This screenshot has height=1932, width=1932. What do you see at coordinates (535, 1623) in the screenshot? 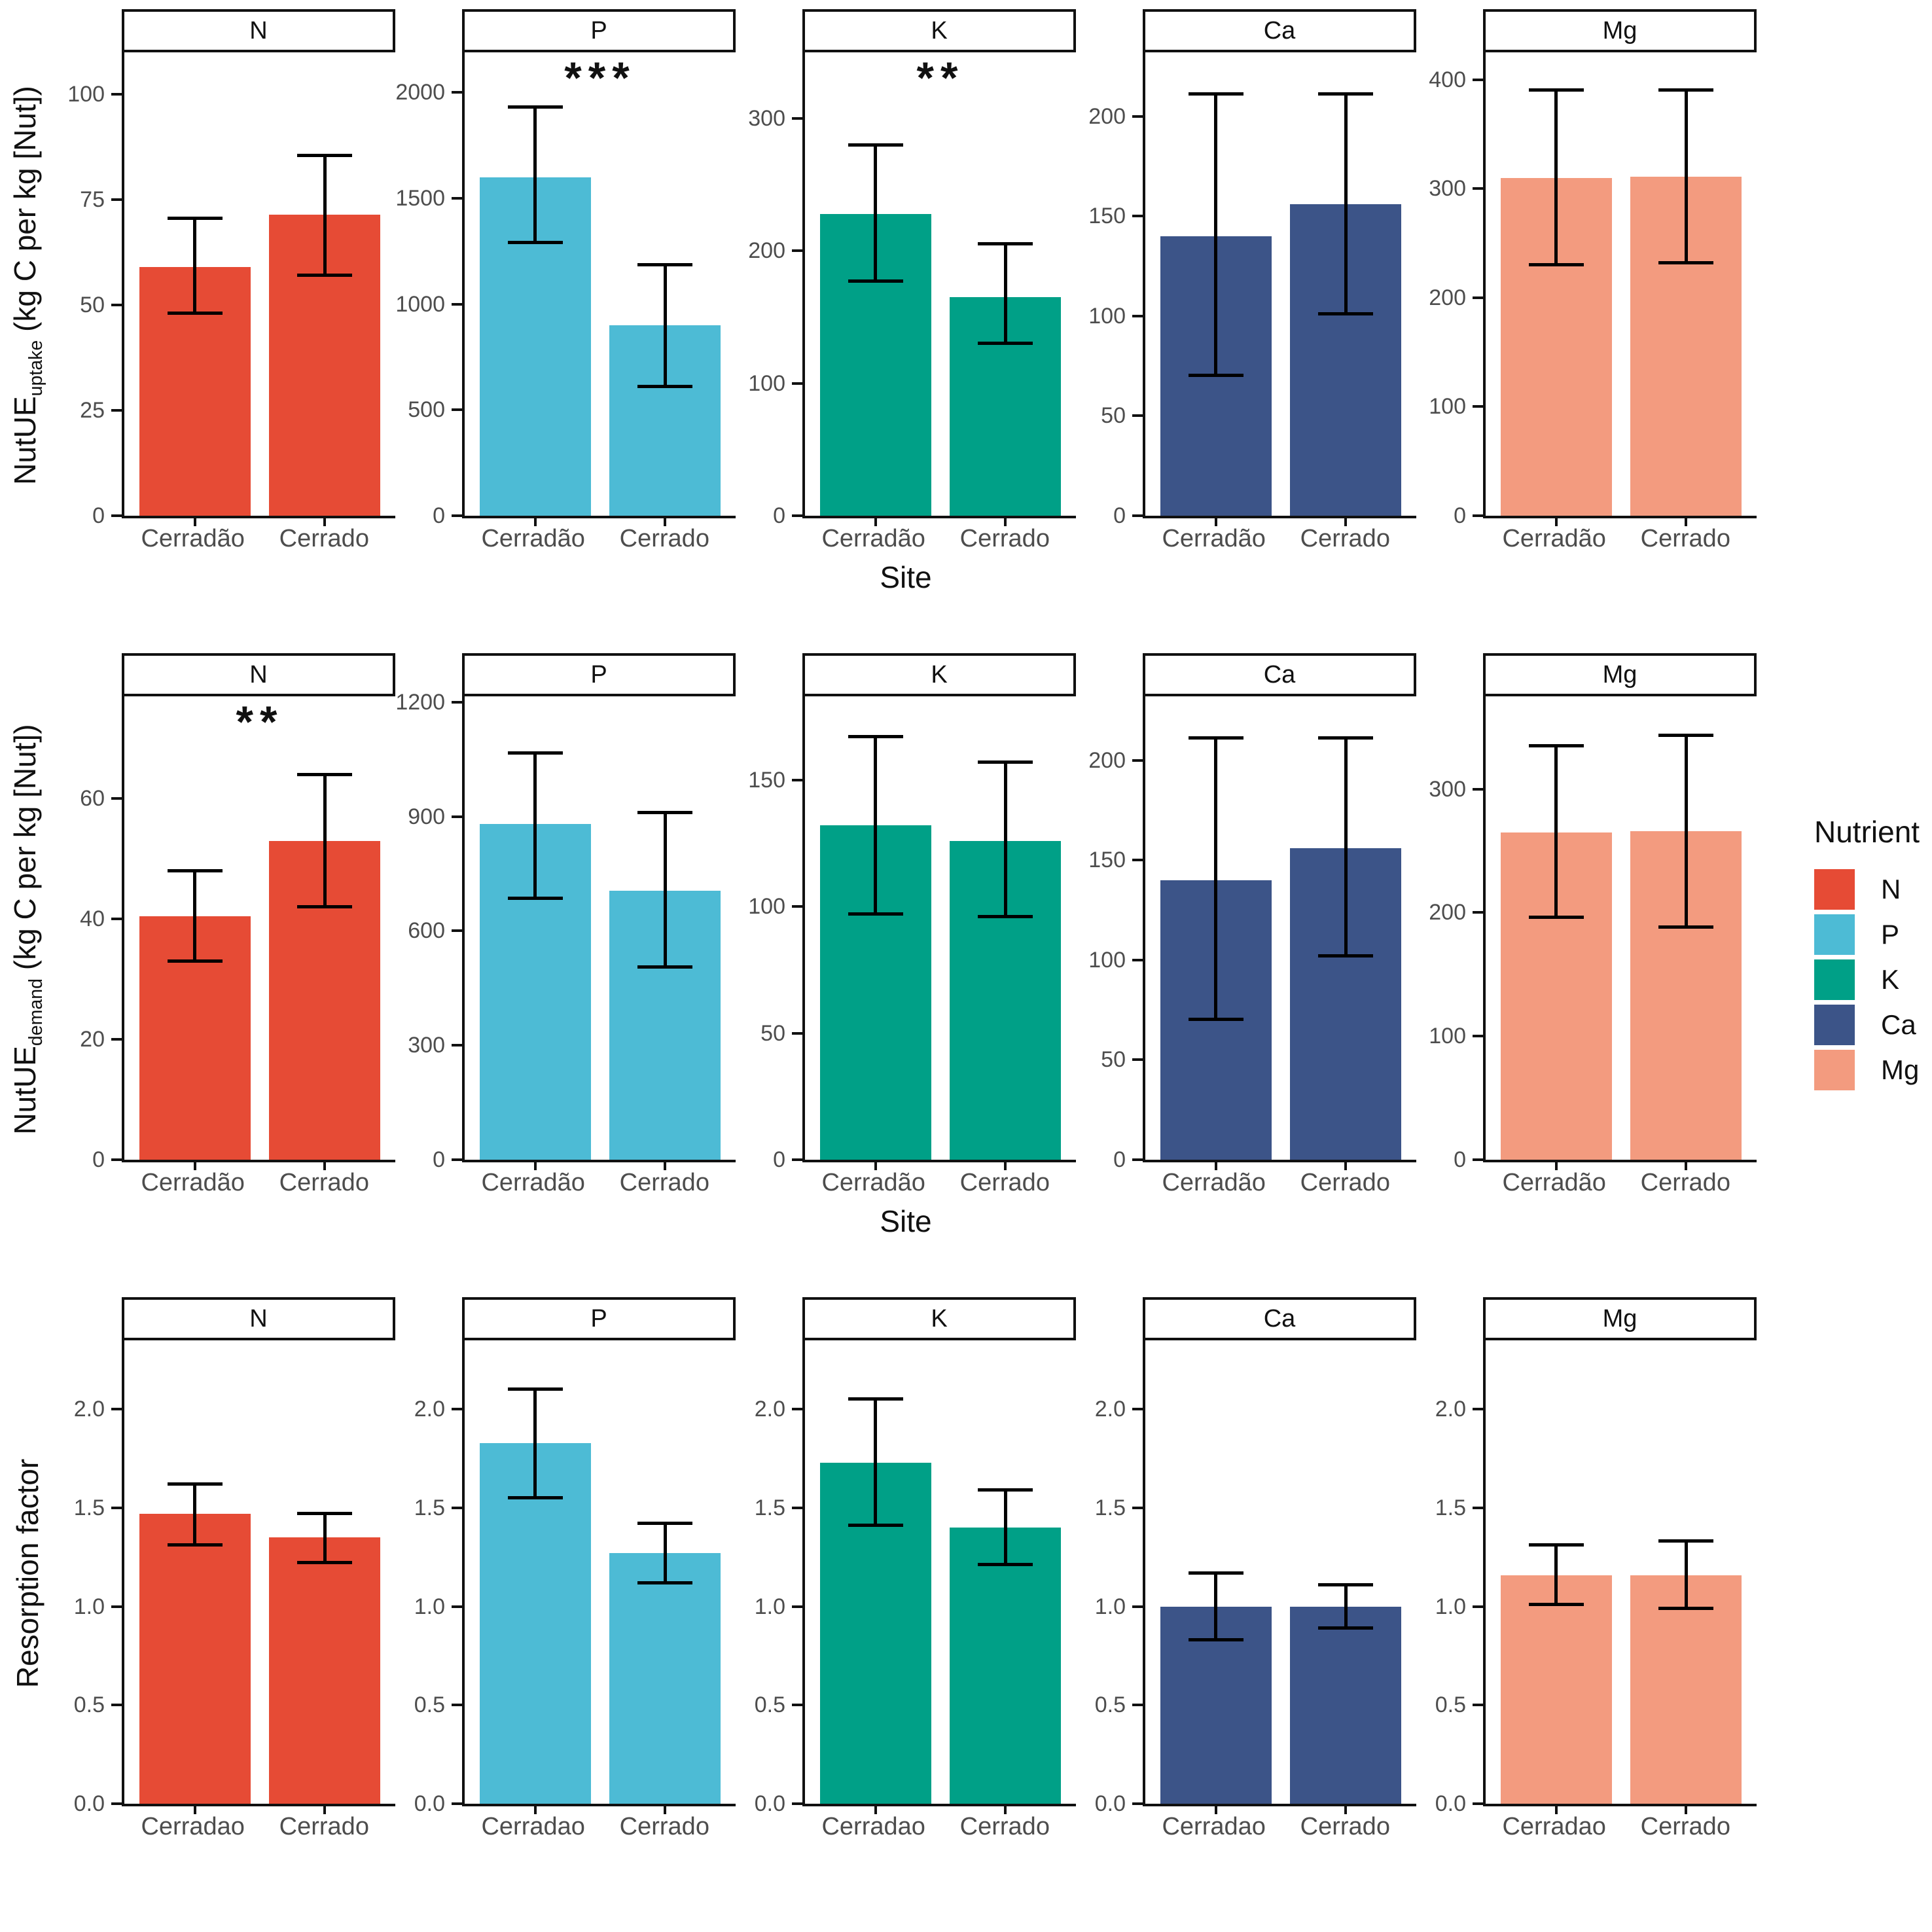
I see `bar-Cerradao` at bounding box center [535, 1623].